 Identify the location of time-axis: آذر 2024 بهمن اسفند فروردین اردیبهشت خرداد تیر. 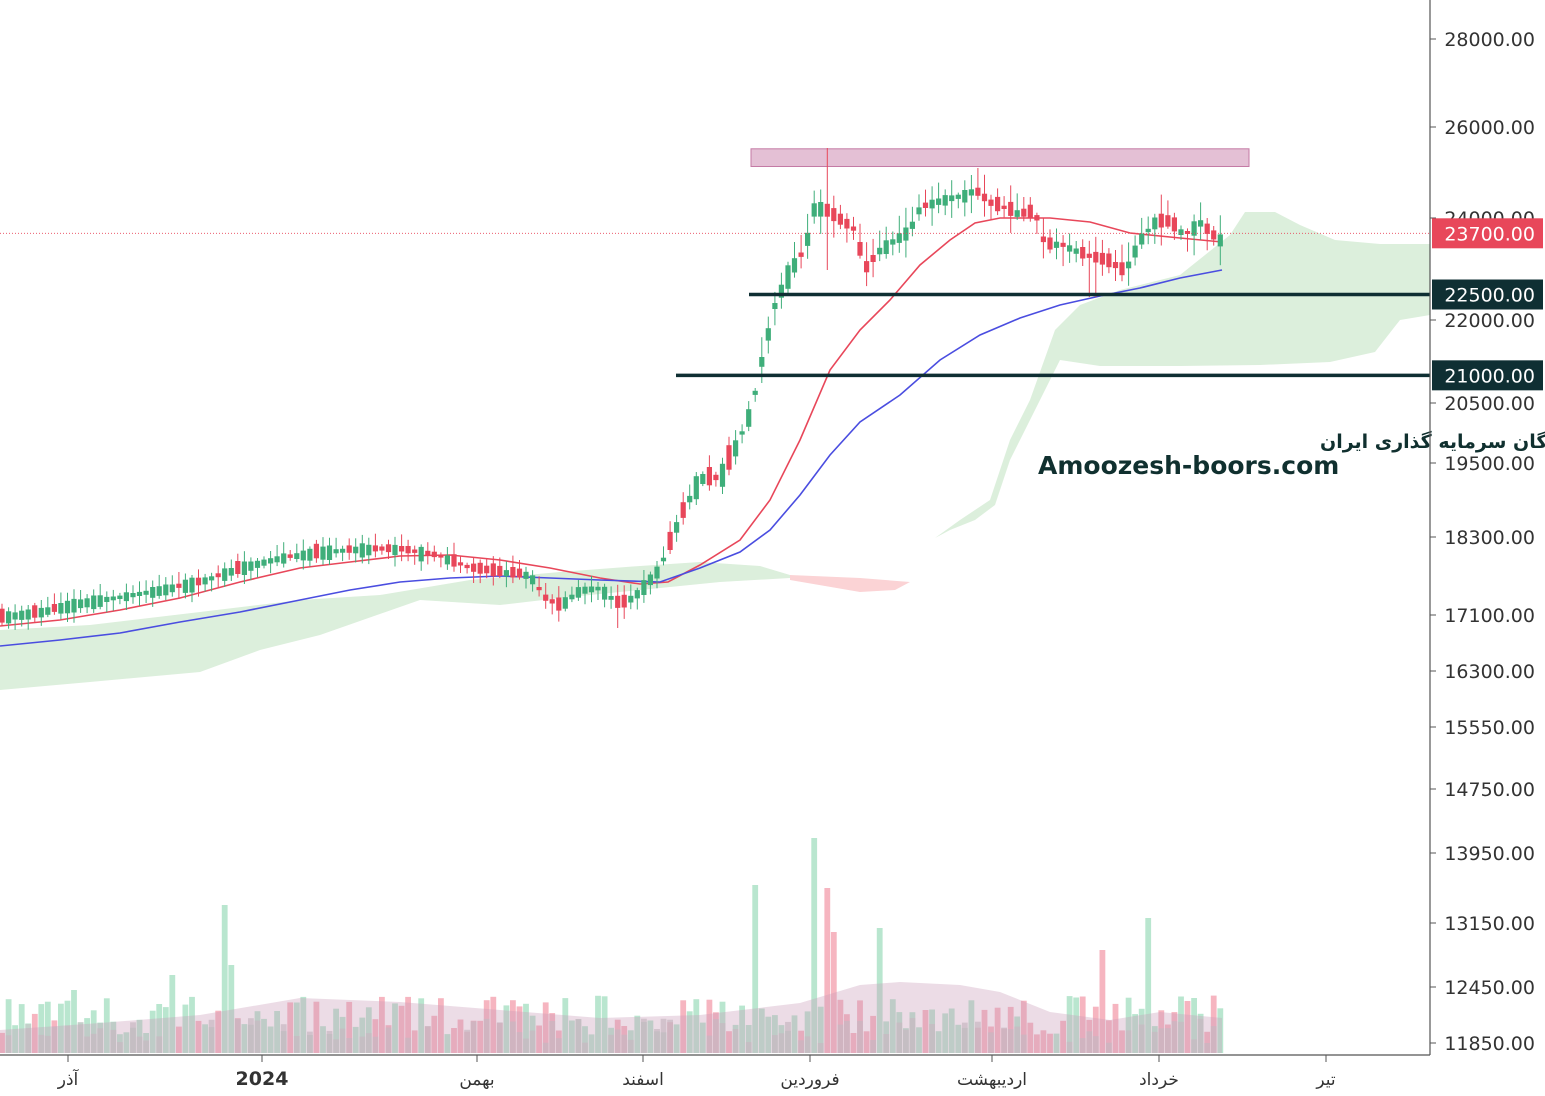
(715, 1072).